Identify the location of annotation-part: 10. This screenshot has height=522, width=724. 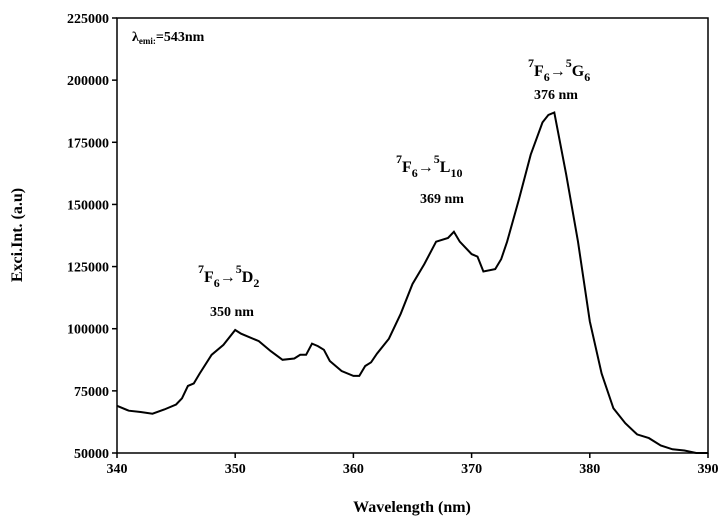
(456, 173).